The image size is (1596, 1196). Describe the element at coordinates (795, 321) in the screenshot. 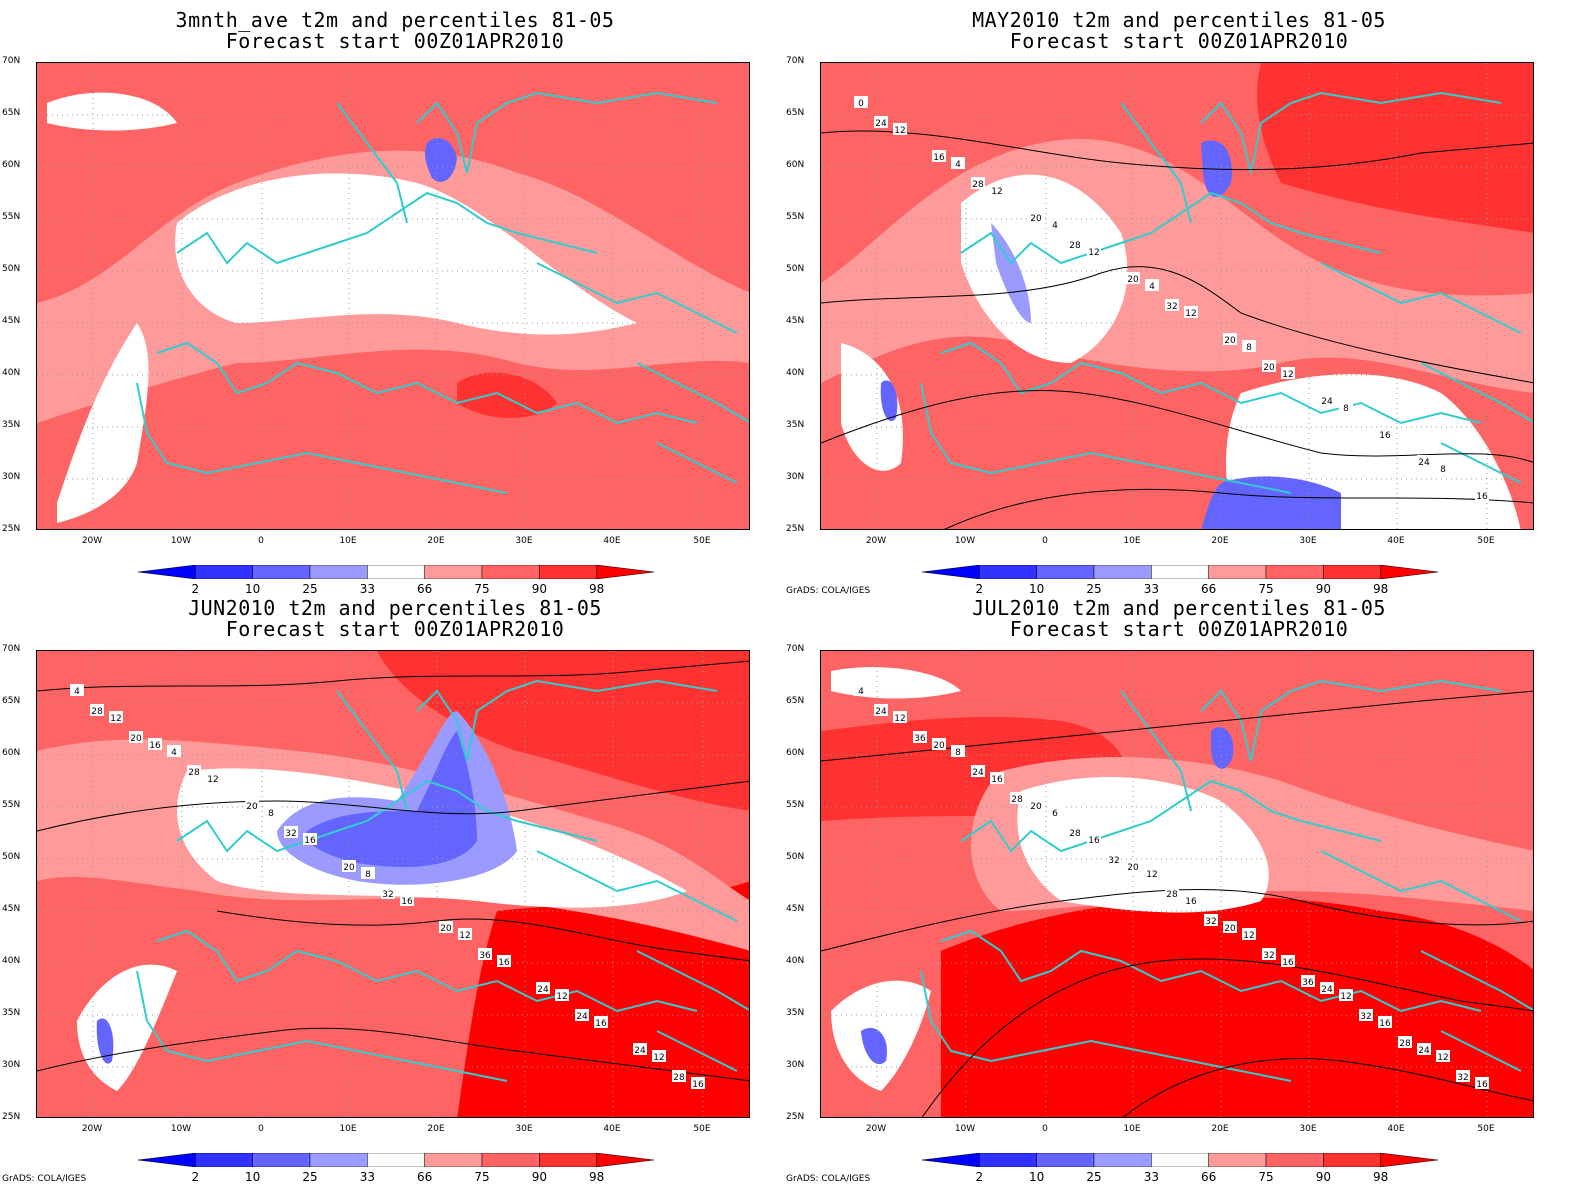

I see `latitude-label: 45N` at that location.